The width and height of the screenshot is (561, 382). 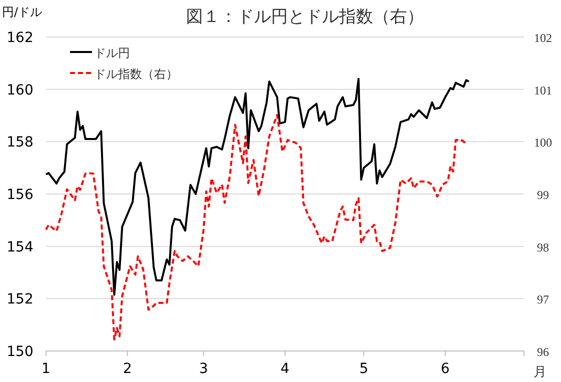 What do you see at coordinates (20, 247) in the screenshot?
I see `y-tick-label: 154` at bounding box center [20, 247].